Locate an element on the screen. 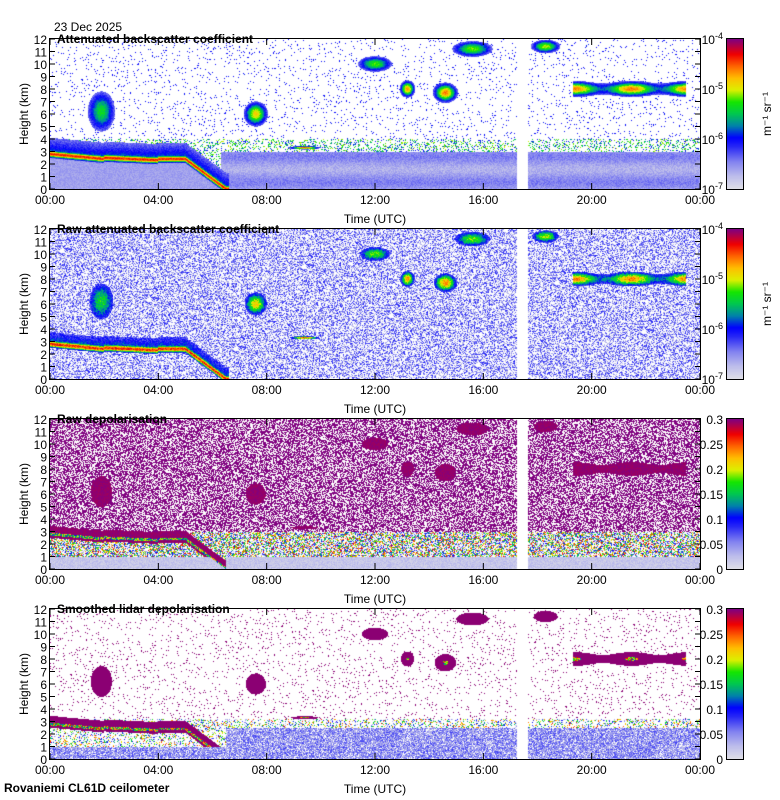  colorbar-tick-label: 0.3 is located at coordinates (714, 420).